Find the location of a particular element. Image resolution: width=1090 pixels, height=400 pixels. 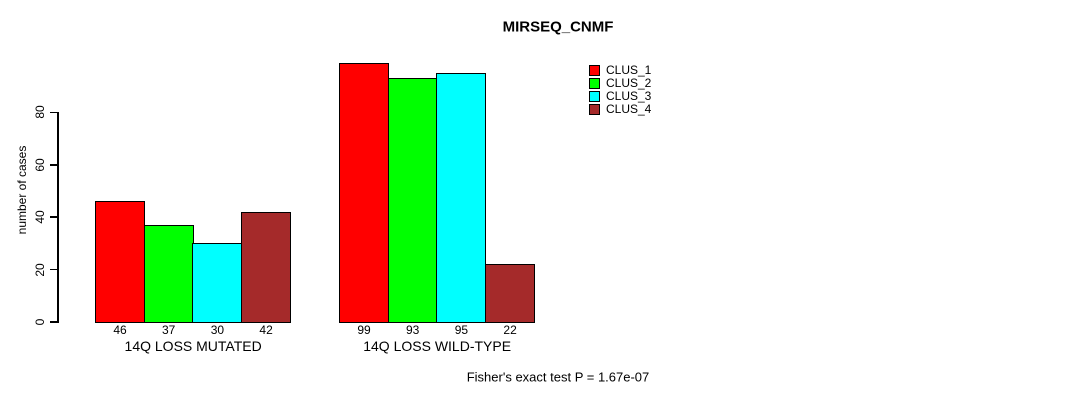

bar-value-label: 95 is located at coordinates (461, 330).